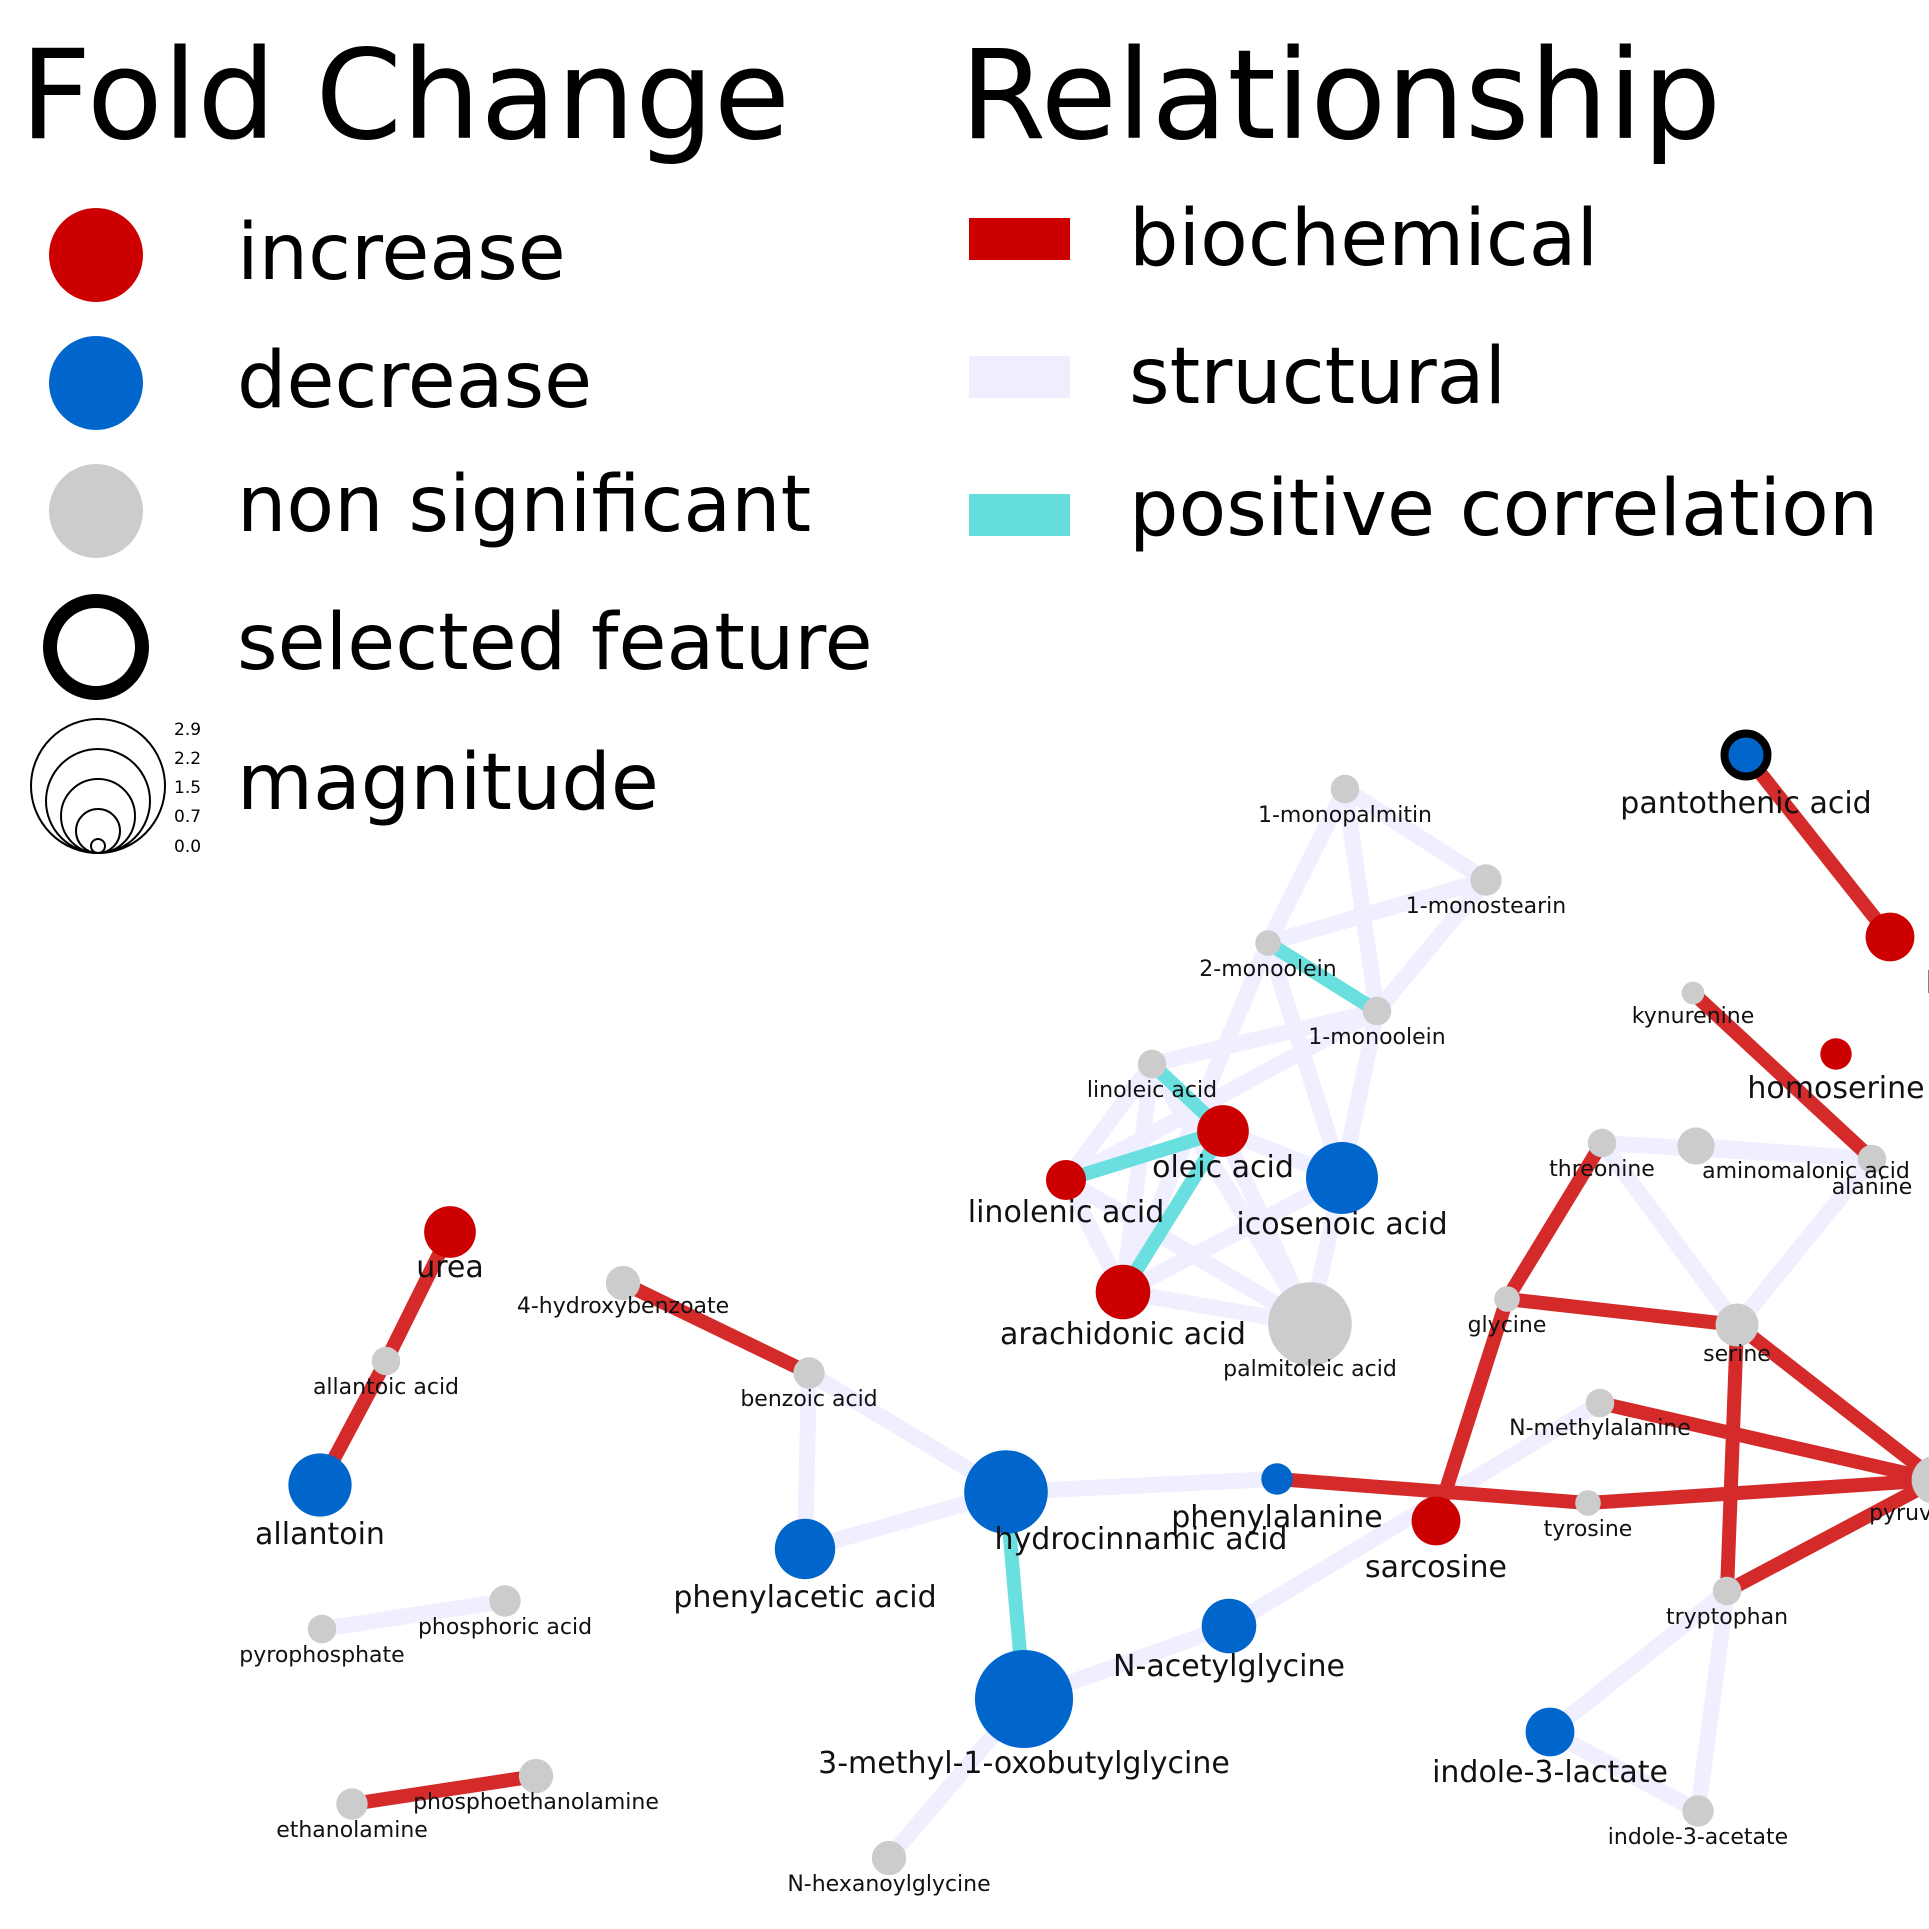 The height and width of the screenshot is (1929, 1929). What do you see at coordinates (321, 1655) in the screenshot?
I see `node-label-pyrophosphate: pyrophosphate` at bounding box center [321, 1655].